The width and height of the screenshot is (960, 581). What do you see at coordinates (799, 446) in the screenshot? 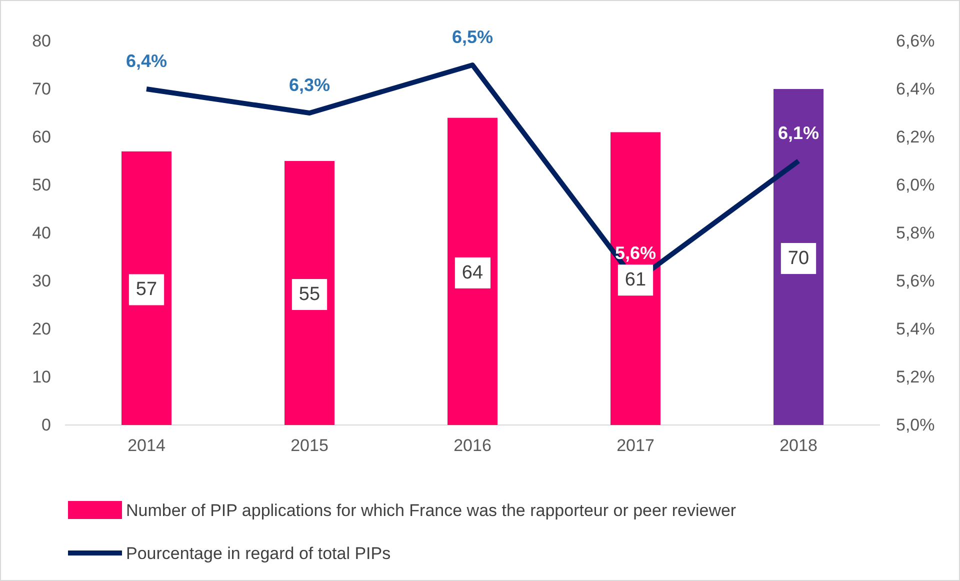
I see `x-tick-label: 2018` at bounding box center [799, 446].